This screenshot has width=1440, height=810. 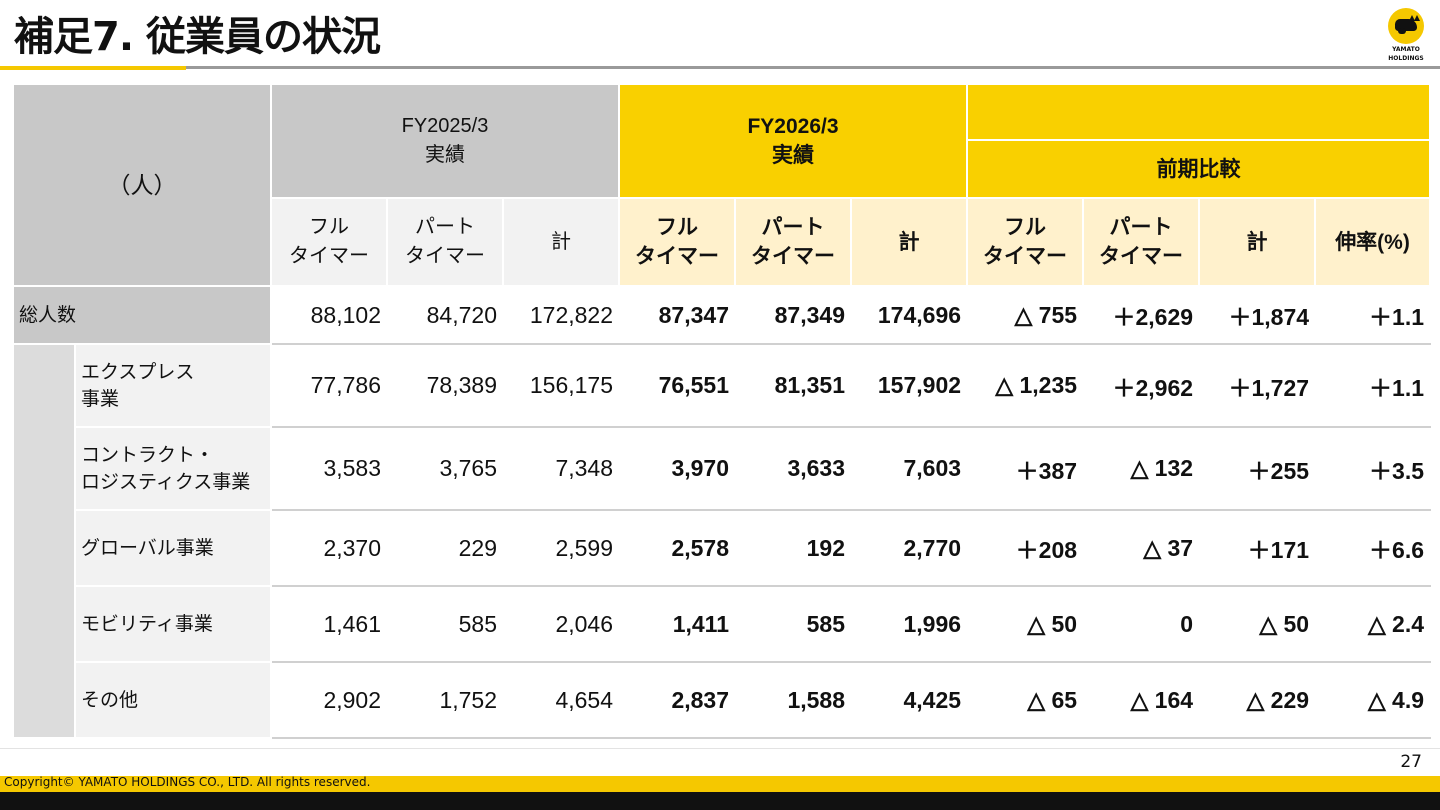 What do you see at coordinates (561, 315) in the screenshot?
I see `table-cell: 172,822` at bounding box center [561, 315].